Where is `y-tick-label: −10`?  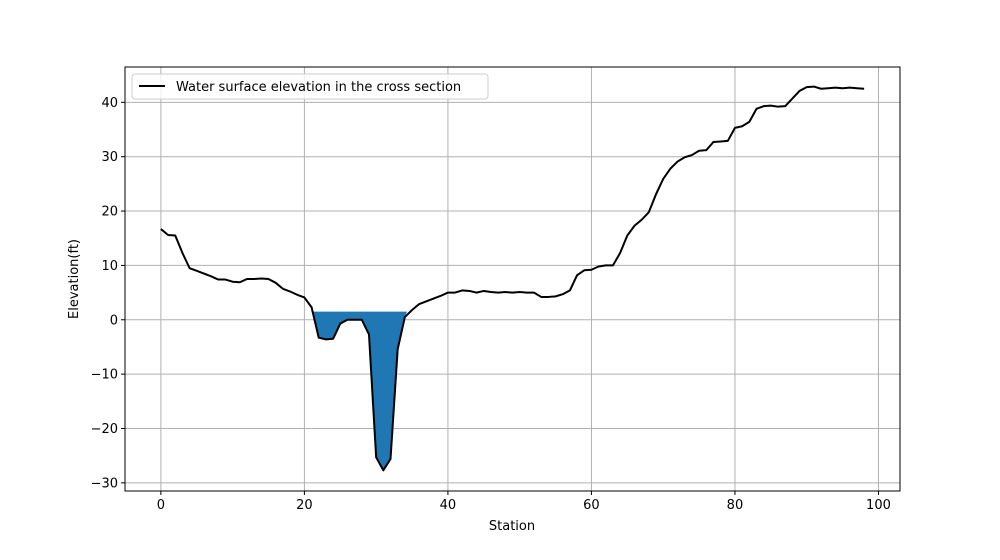 y-tick-label: −10 is located at coordinates (104, 375).